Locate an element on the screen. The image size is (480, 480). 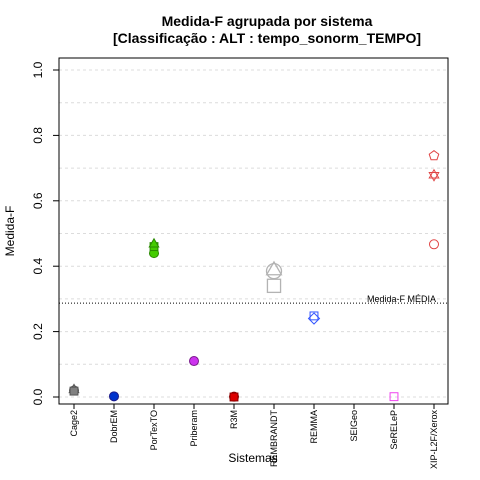
x-tick-label: XIP-L2F/Xerox is located at coordinates (434, 440).